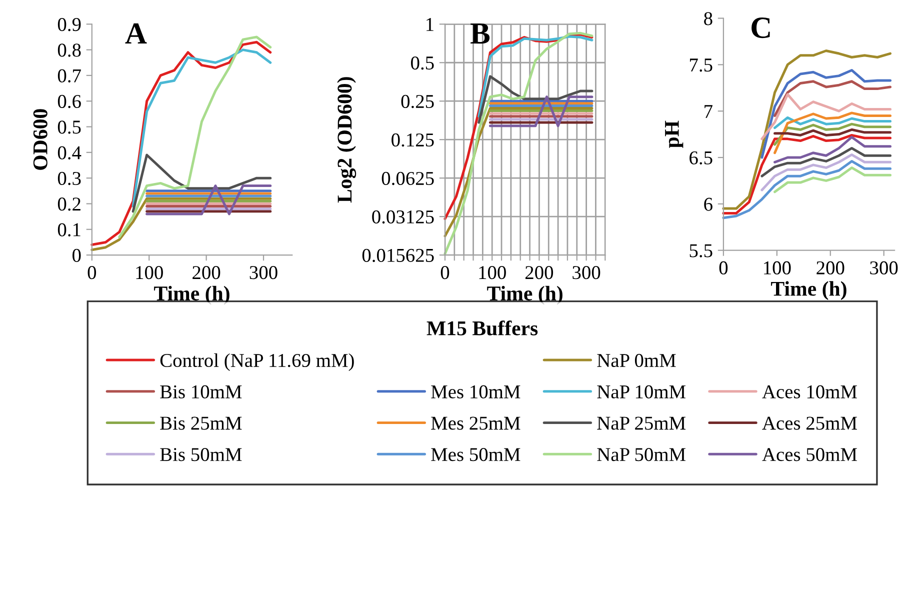  I want to click on y-axis-title: pH, so click(674, 134).